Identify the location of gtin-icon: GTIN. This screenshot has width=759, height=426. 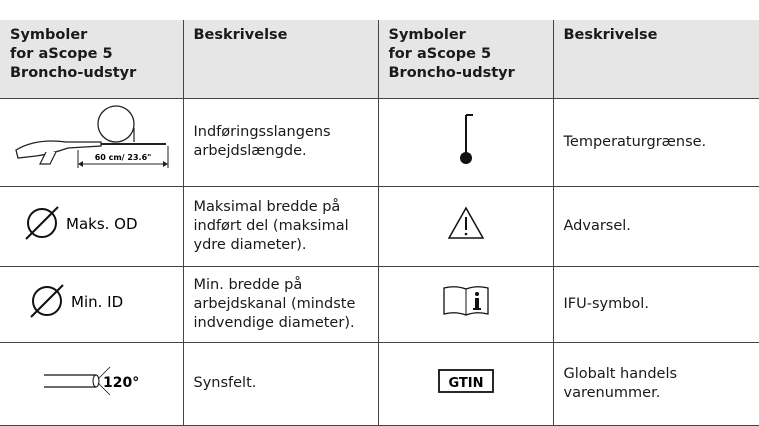
(465, 380).